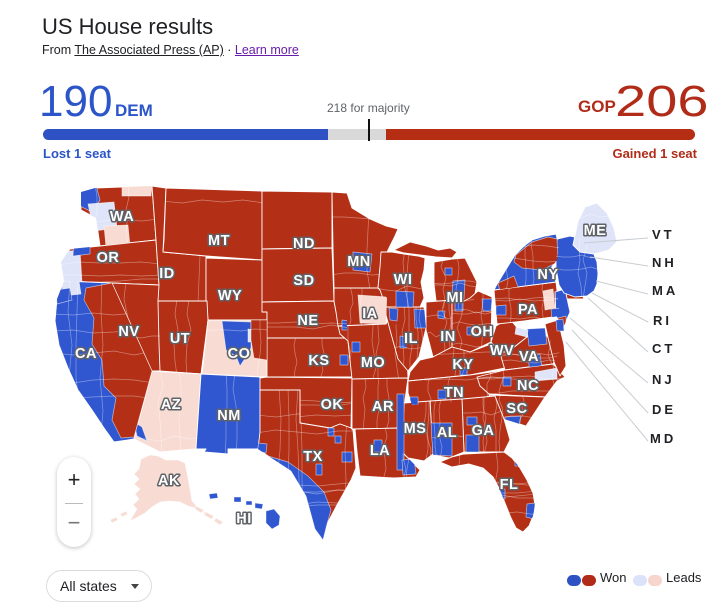 This screenshot has width=726, height=615. I want to click on svg-text: SC, so click(516, 409).